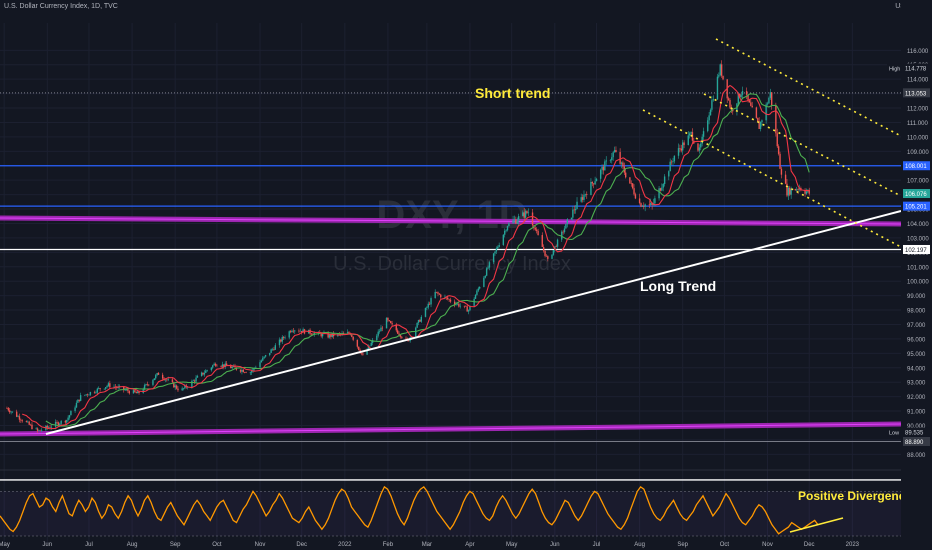  What do you see at coordinates (916, 369) in the screenshot?
I see `y-tick-label: 94.000` at bounding box center [916, 369].